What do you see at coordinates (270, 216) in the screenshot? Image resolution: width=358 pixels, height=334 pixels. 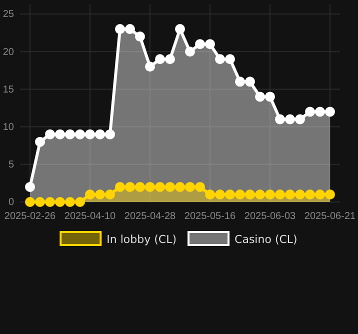 I see `x-tick-label: 2025-06-03` at bounding box center [270, 216].